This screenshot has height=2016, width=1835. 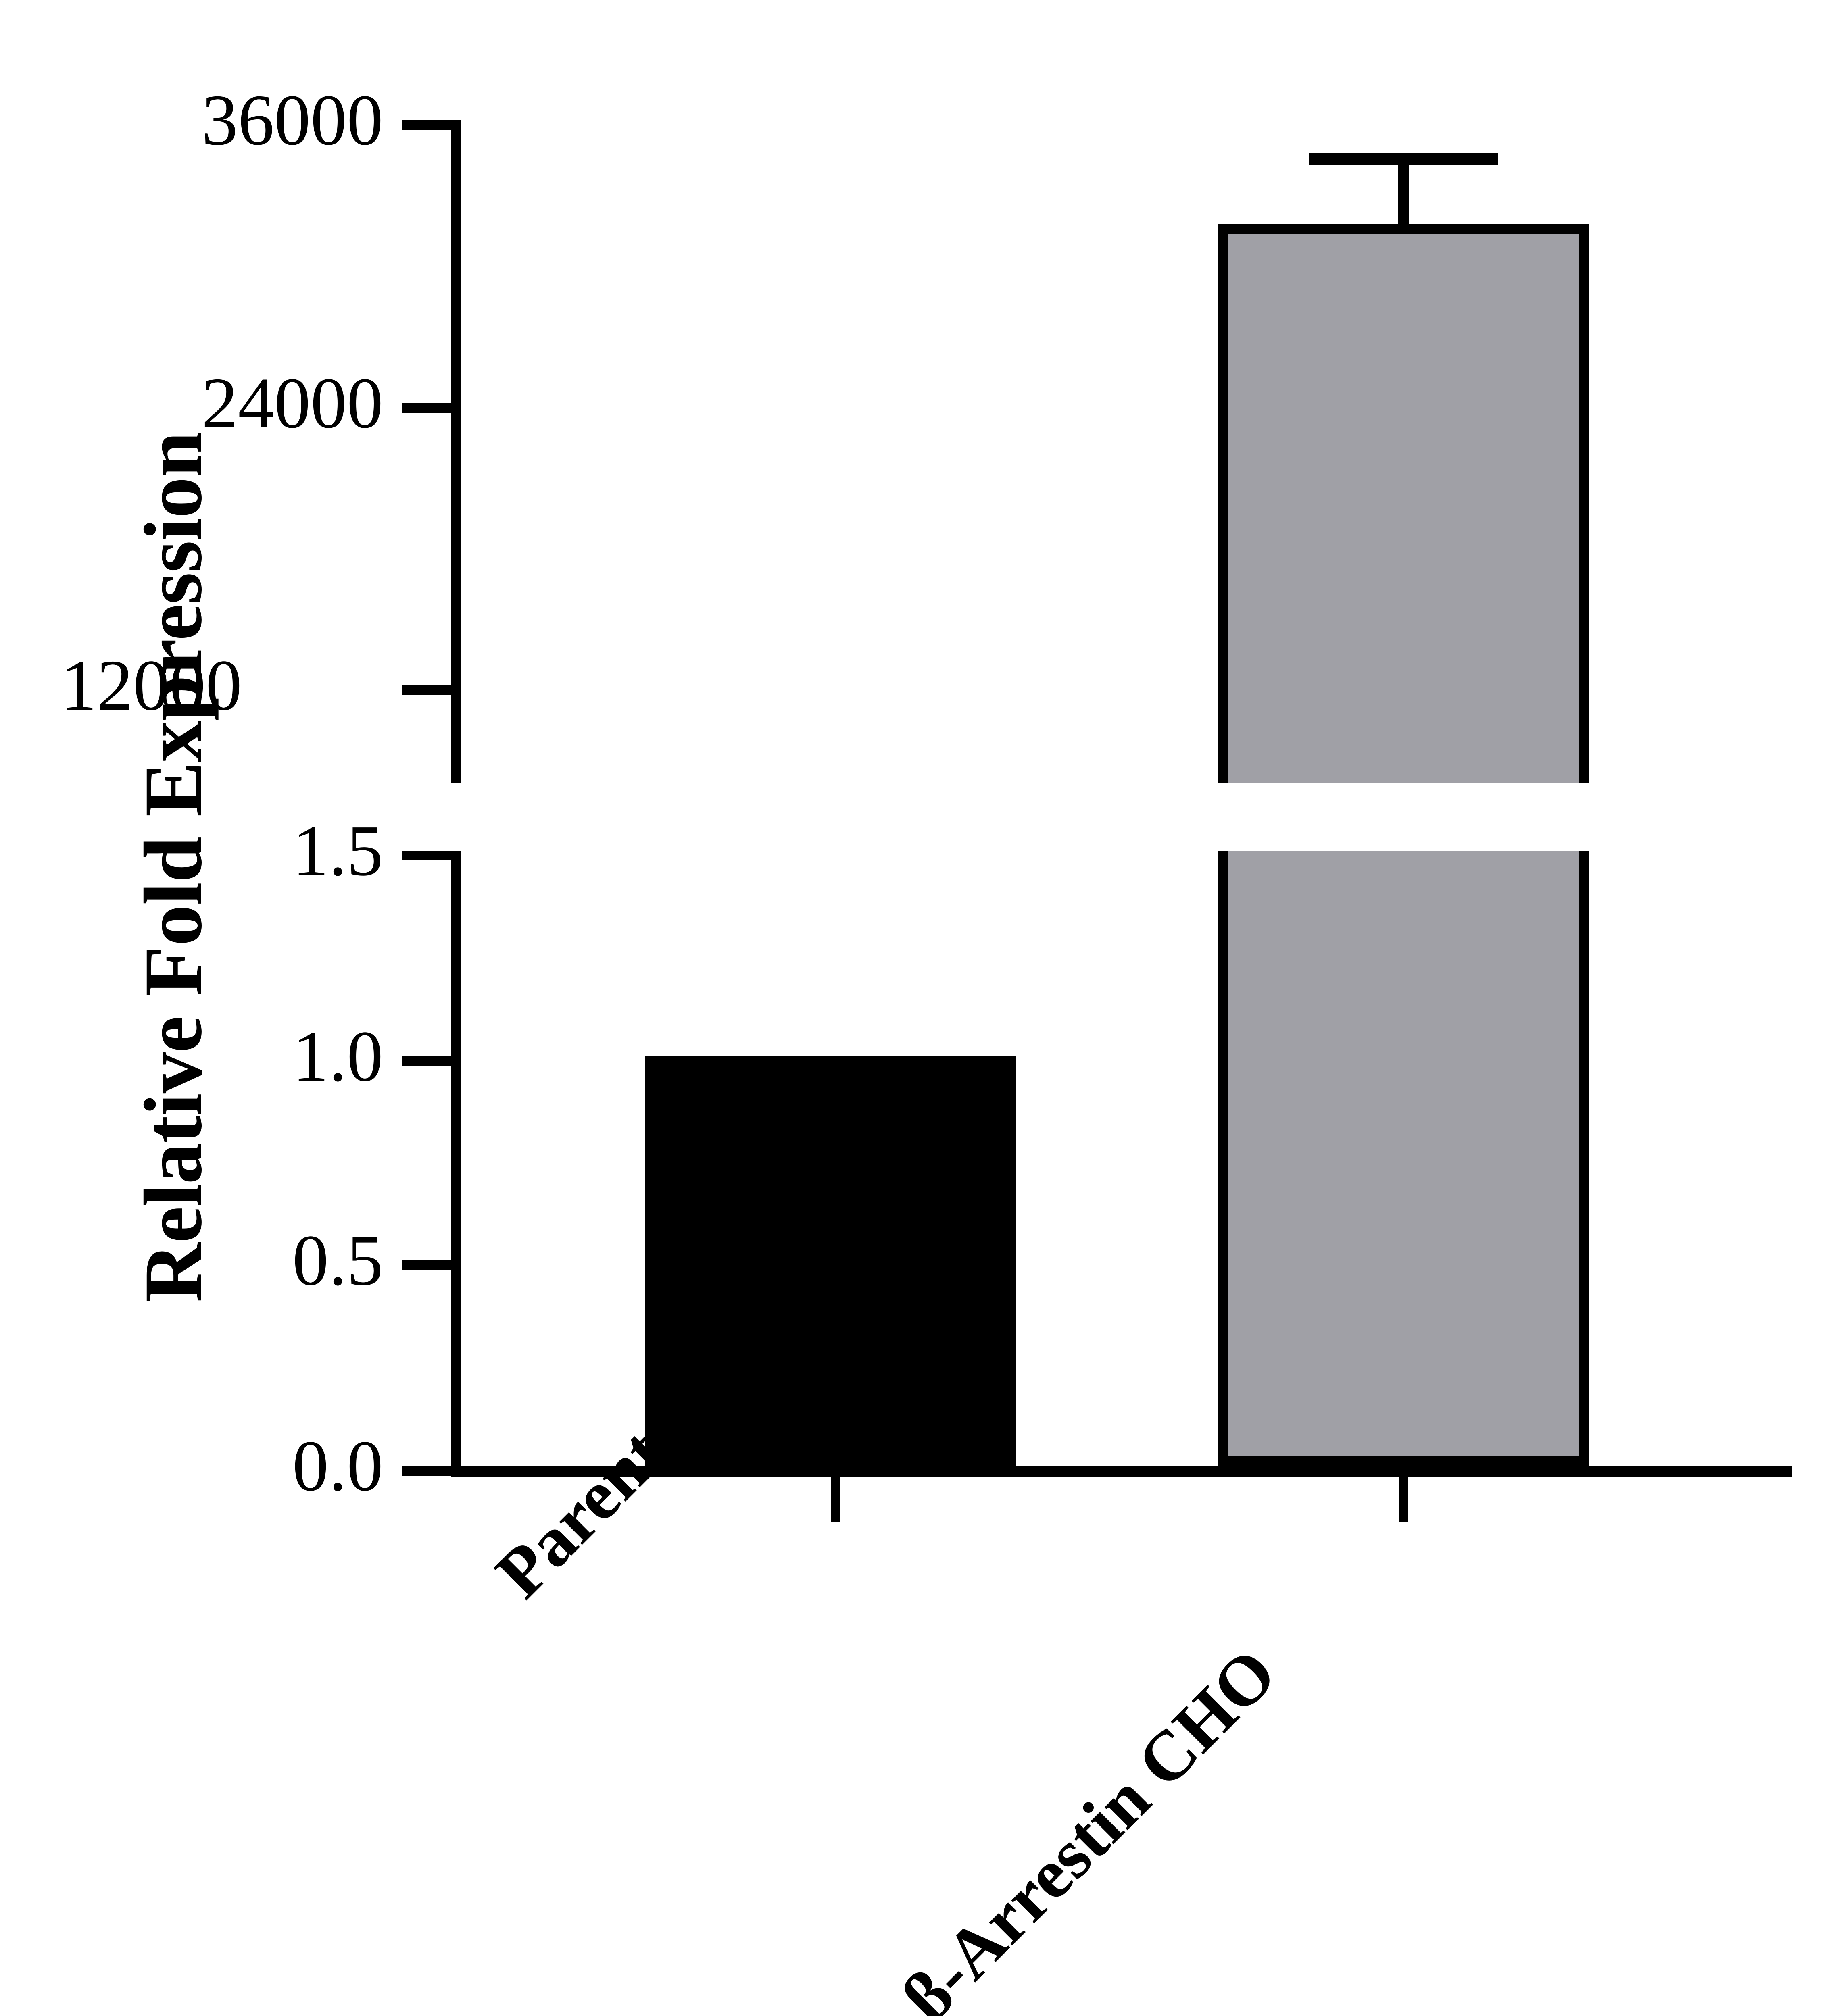 What do you see at coordinates (151, 685) in the screenshot?
I see `y-tick-label-12000: 12000` at bounding box center [151, 685].